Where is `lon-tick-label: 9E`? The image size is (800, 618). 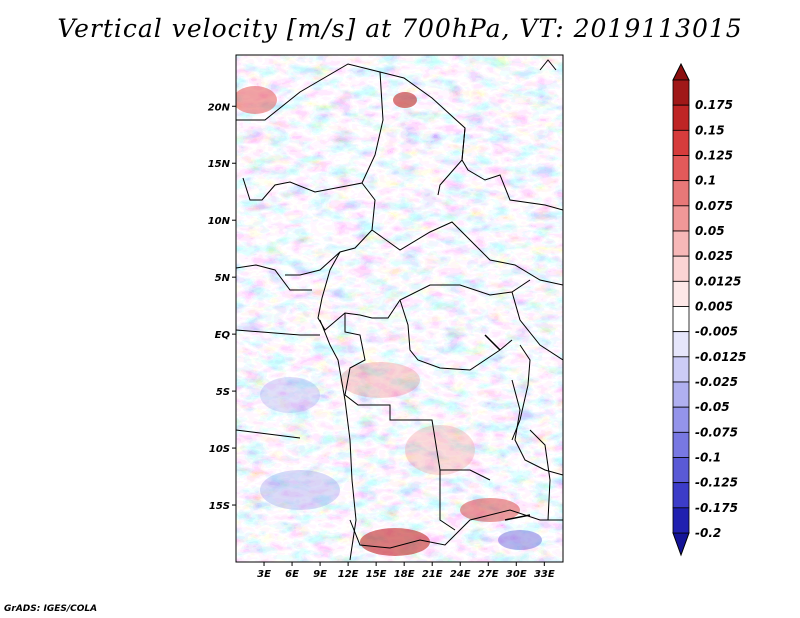
lon-tick-label: 9E is located at coordinates (320, 574).